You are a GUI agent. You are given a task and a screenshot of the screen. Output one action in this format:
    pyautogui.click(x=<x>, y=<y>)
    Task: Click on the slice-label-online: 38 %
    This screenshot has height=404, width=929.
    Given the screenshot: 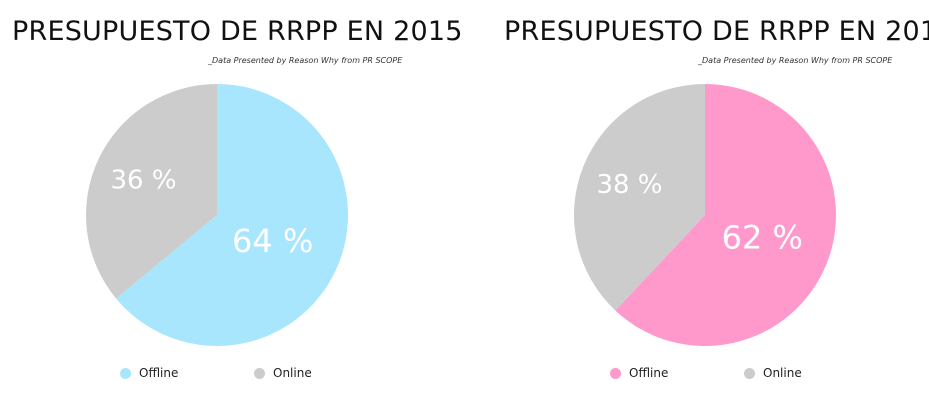 What is the action you would take?
    pyautogui.click(x=629, y=185)
    